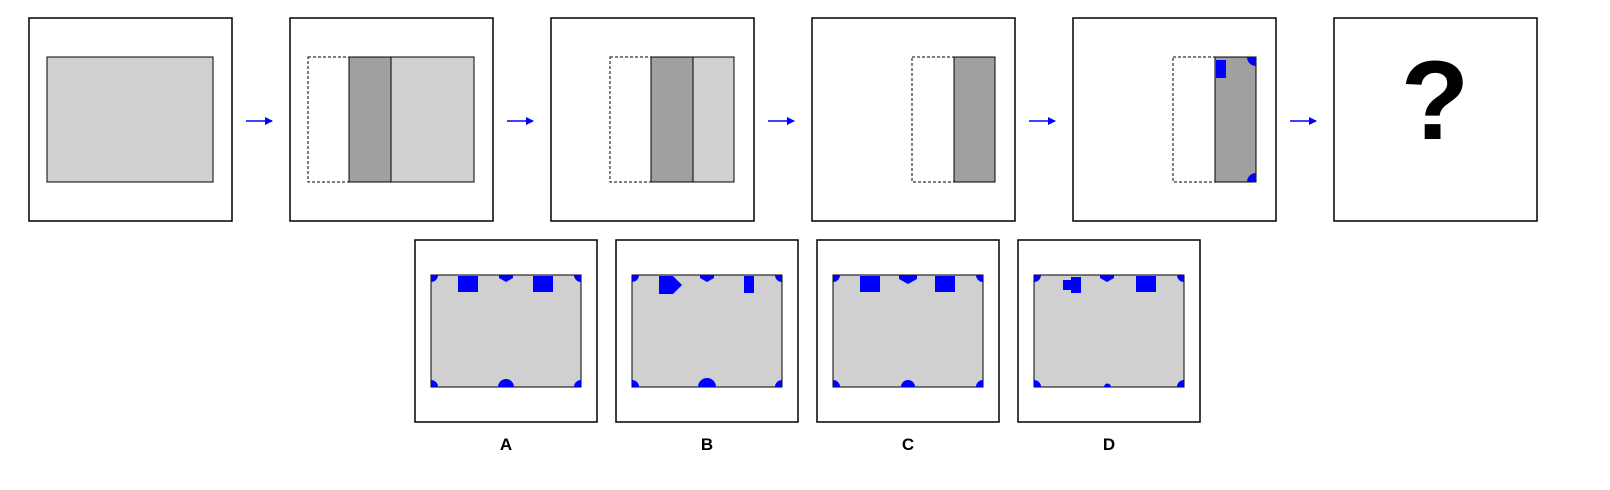 The image size is (1610, 490). What do you see at coordinates (1109, 444) in the screenshot?
I see `option-d-label: D` at bounding box center [1109, 444].